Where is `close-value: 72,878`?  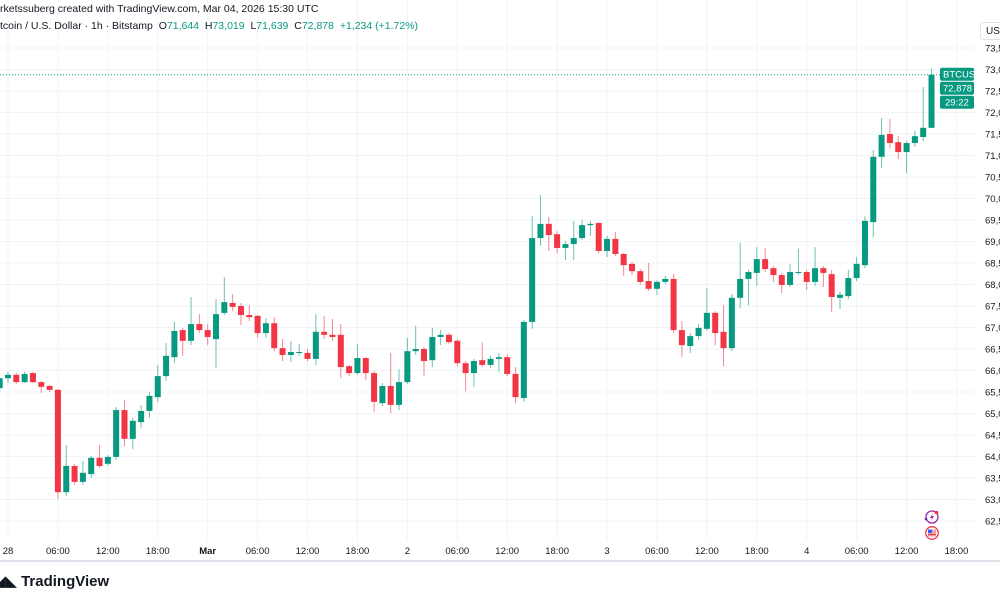 close-value: 72,878 is located at coordinates (317, 26).